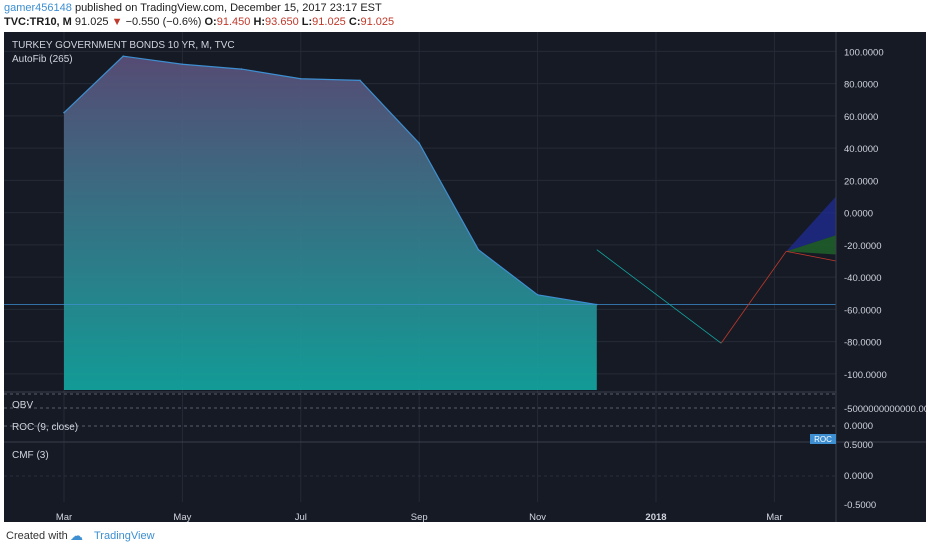 The width and height of the screenshot is (932, 550). Describe the element at coordinates (210, 22) in the screenshot. I see `open-label: O:` at that location.